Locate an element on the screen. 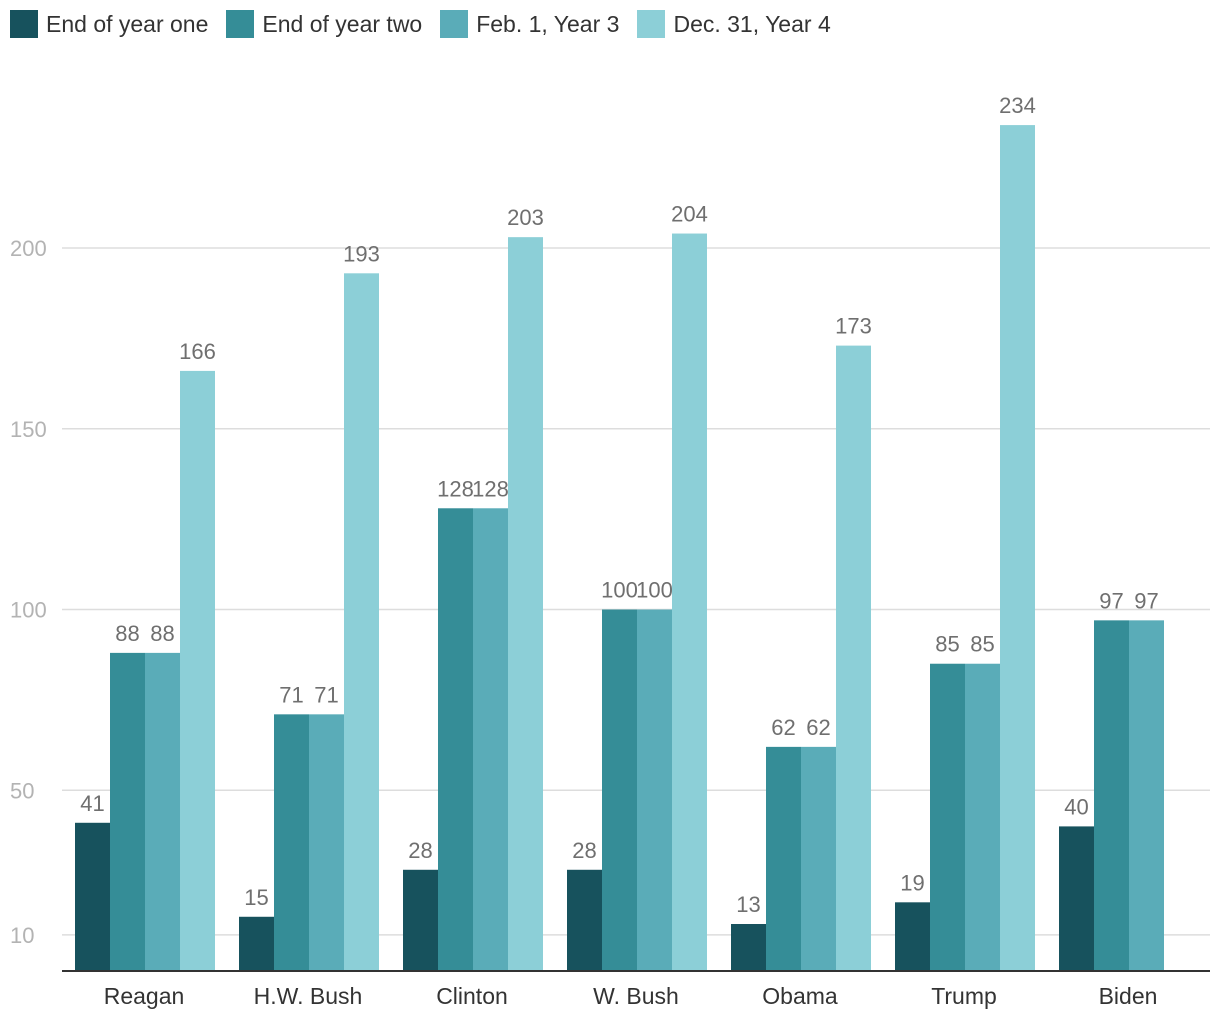 Image resolution: width=1220 pixels, height=1020 pixels. data-label: 193 is located at coordinates (361, 253).